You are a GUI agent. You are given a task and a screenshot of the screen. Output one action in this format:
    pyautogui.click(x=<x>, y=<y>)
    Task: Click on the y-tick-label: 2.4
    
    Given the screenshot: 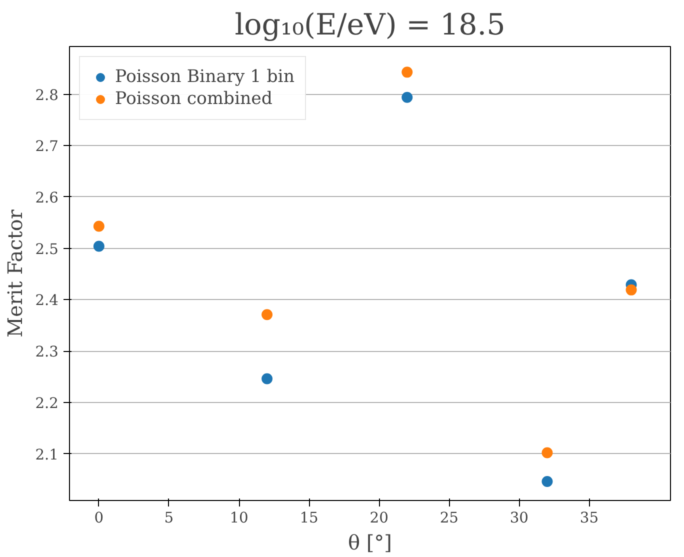 What is the action you would take?
    pyautogui.click(x=47, y=301)
    